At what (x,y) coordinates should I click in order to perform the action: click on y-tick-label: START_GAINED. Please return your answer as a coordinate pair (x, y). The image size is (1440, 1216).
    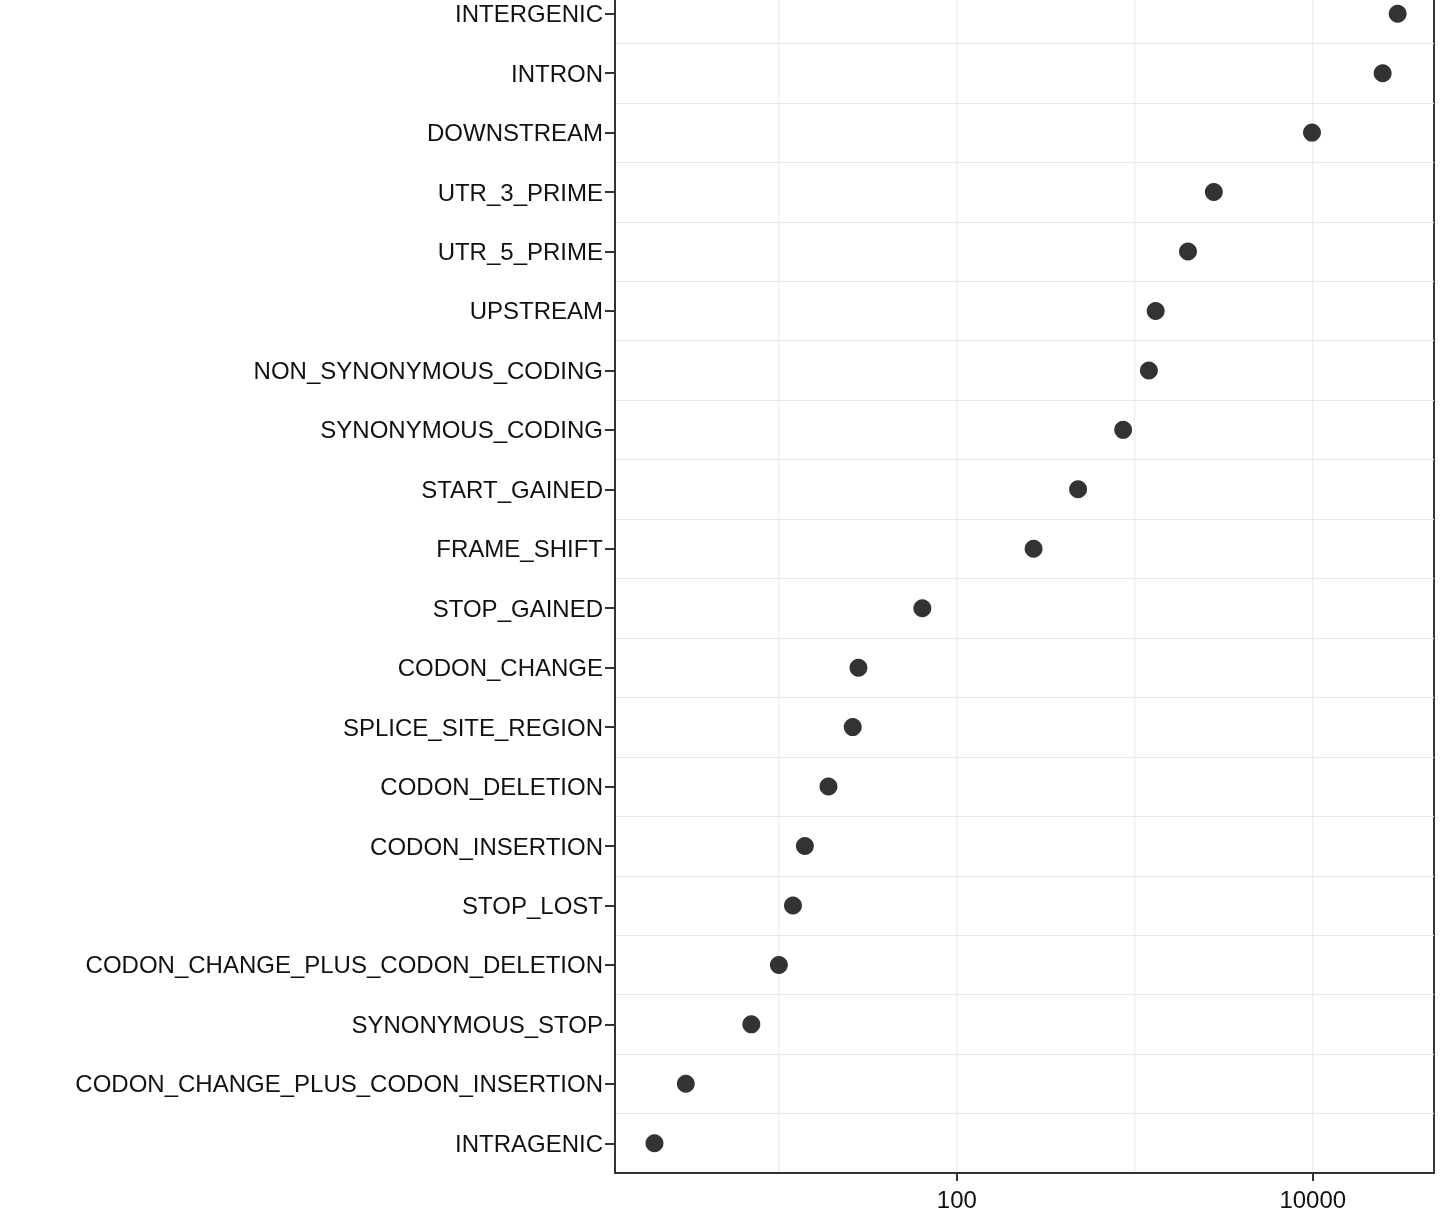
    Looking at the image, I should click on (512, 489).